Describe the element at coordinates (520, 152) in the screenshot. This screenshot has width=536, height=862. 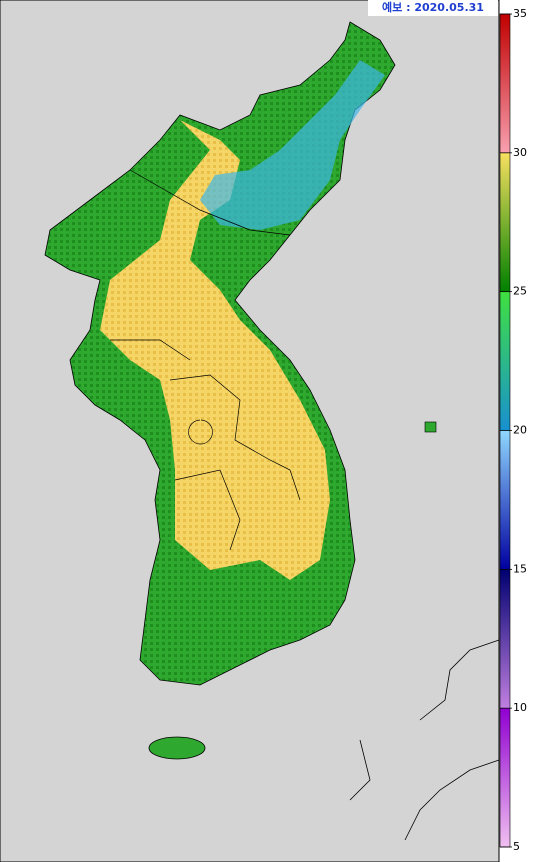
I see `tick-label: 30` at that location.